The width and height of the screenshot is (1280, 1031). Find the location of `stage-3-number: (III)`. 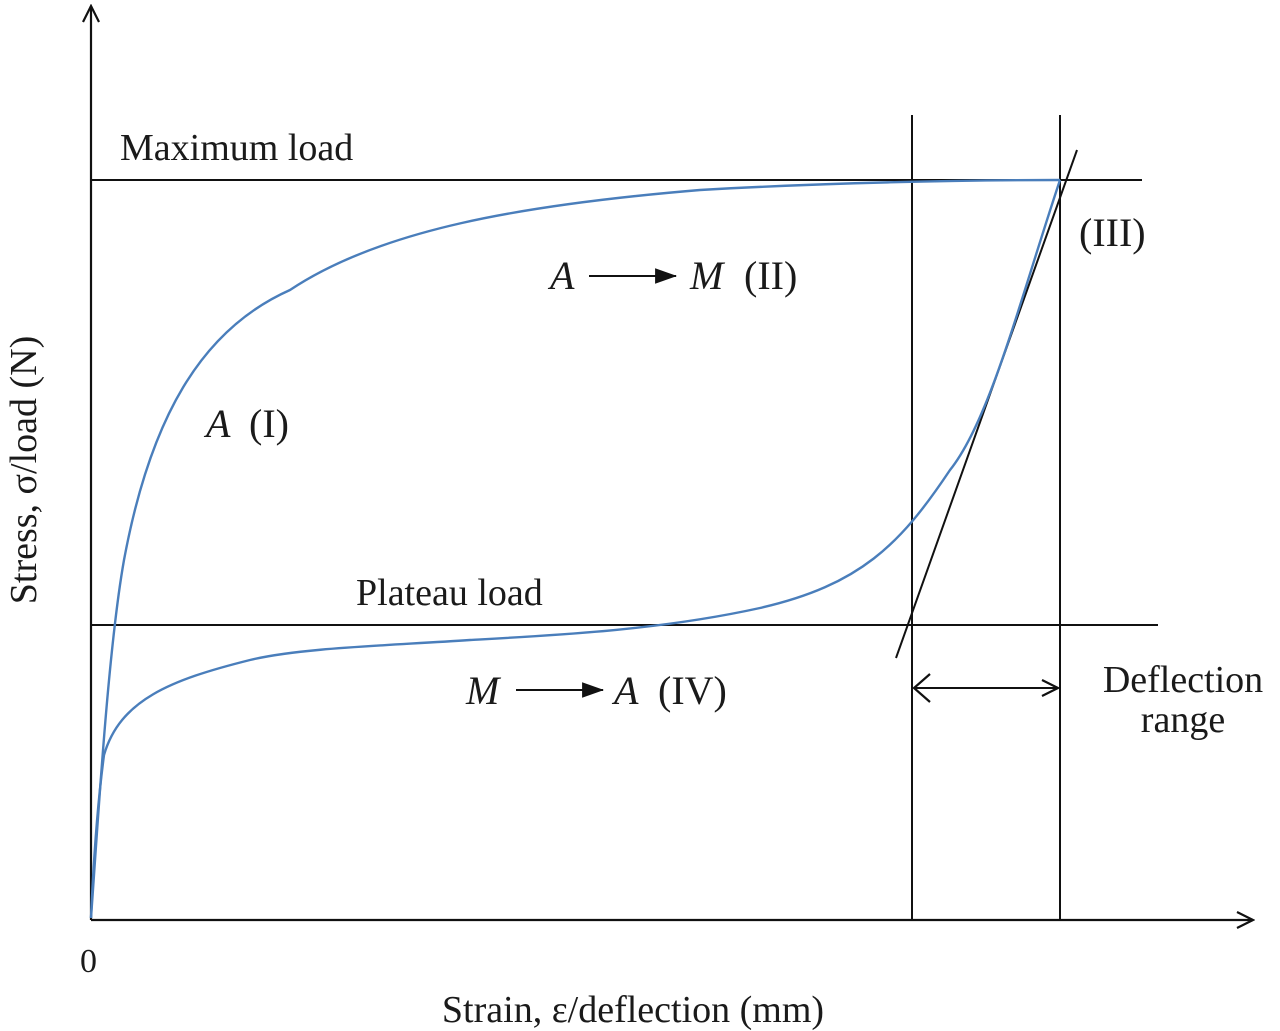

stage-3-number: (III) is located at coordinates (1112, 232).